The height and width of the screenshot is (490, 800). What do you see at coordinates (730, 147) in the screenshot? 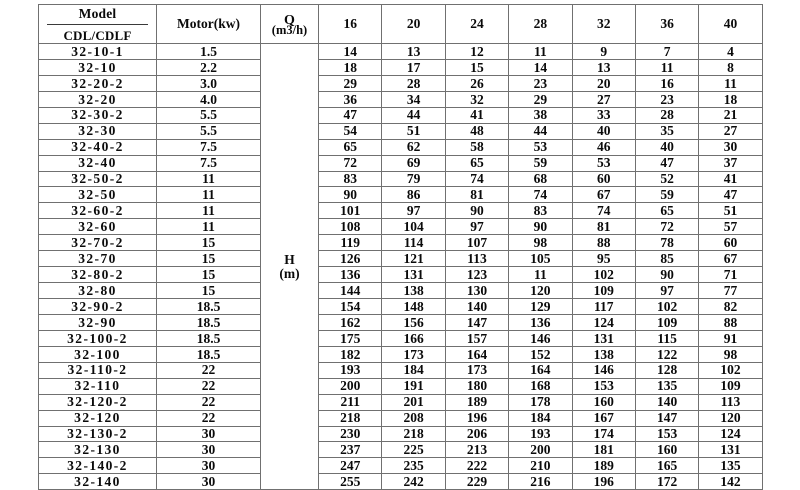
I see `cell-head-value: 30` at bounding box center [730, 147].